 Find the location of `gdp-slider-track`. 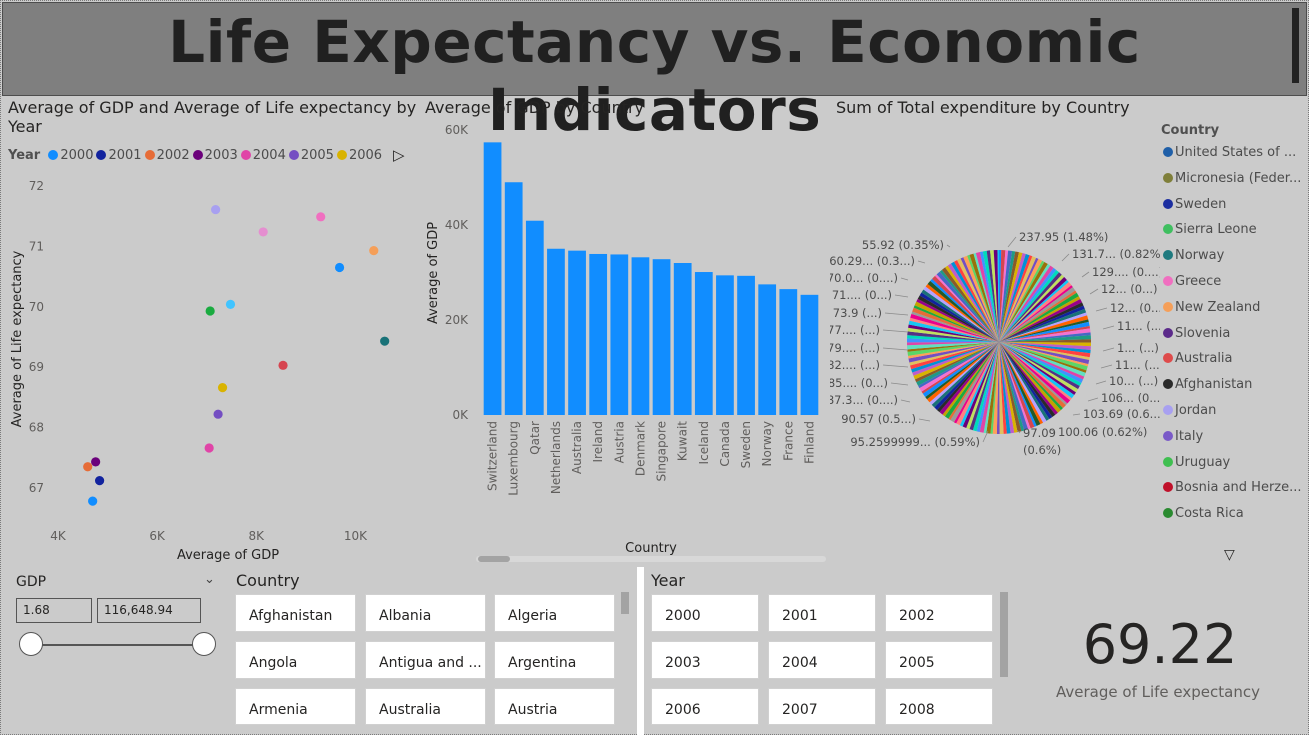

gdp-slider-track is located at coordinates (118, 645).